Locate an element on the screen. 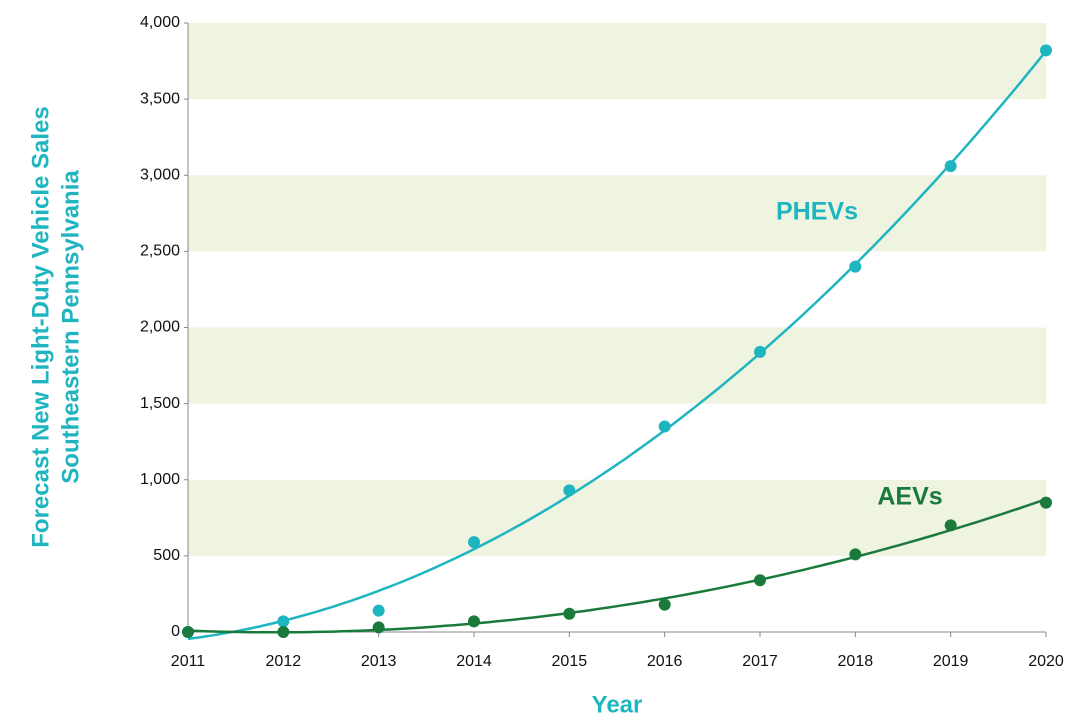  series-label: PHEVs is located at coordinates (817, 212).